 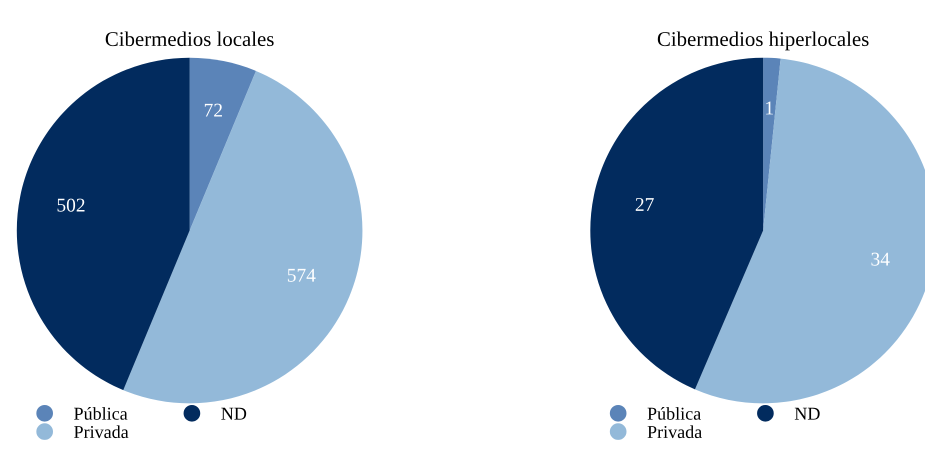 What do you see at coordinates (302, 275) in the screenshot?
I see `data-label: 574` at bounding box center [302, 275].